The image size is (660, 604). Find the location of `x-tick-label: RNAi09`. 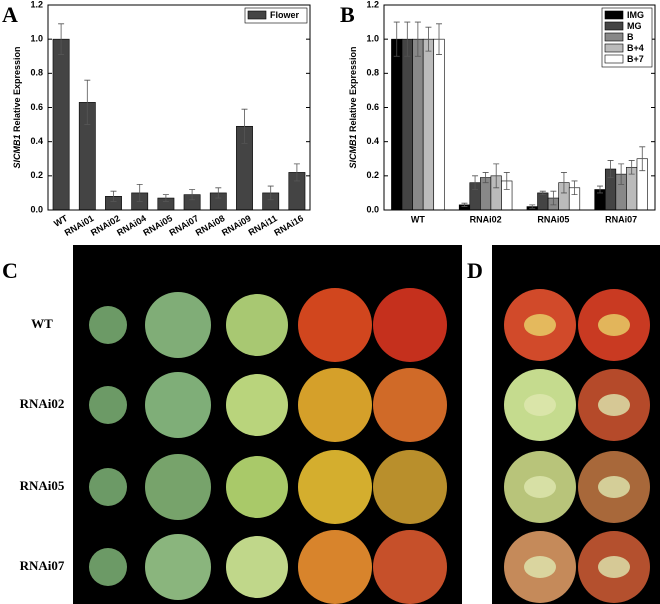

x-tick-label: RNAi09 is located at coordinates (236, 225).